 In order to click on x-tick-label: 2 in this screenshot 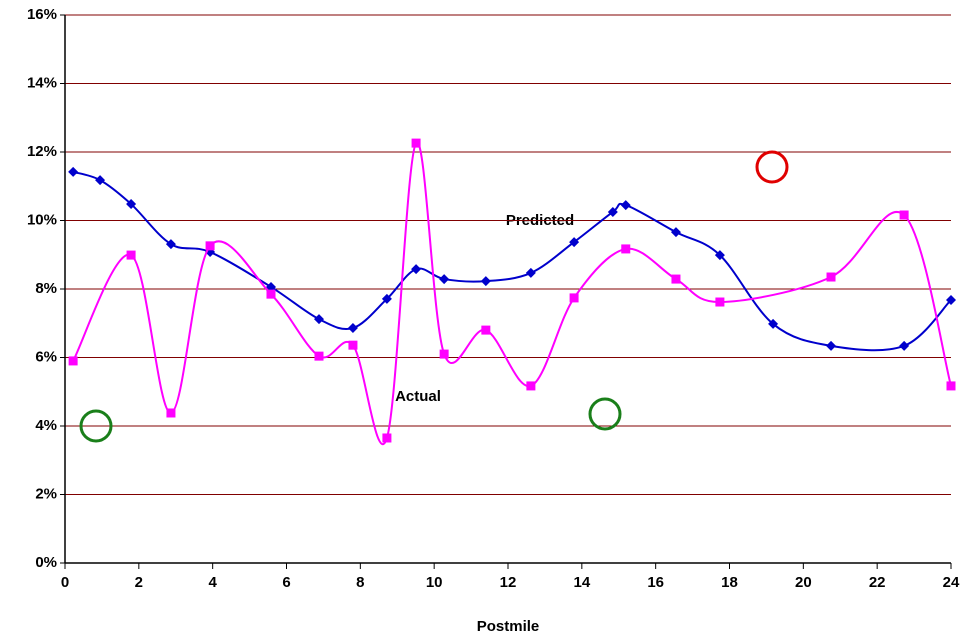, I will do `click(139, 582)`.